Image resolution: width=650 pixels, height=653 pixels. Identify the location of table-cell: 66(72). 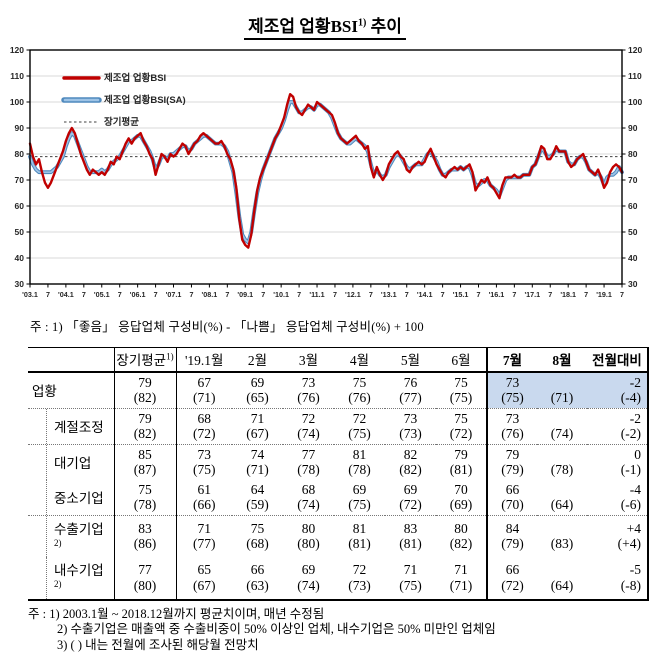
(512, 578).